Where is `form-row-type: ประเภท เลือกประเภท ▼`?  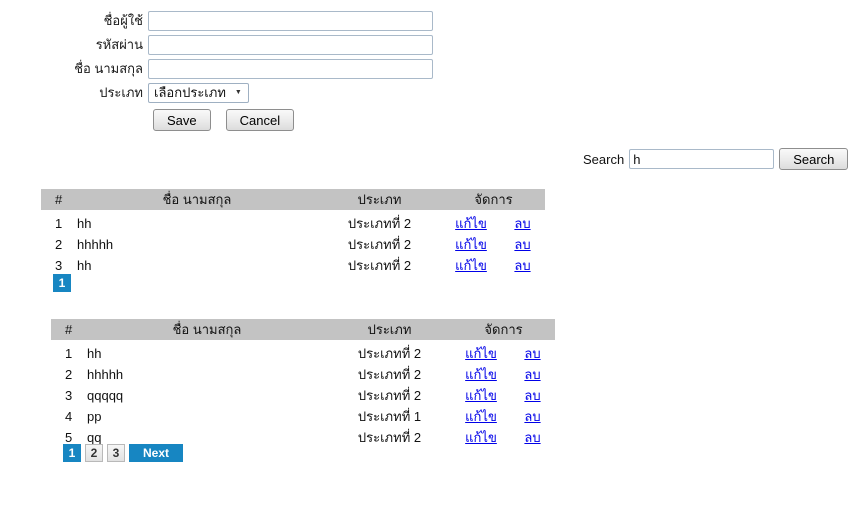 form-row-type: ประเภท เลือกประเภท ▼ is located at coordinates (217, 92).